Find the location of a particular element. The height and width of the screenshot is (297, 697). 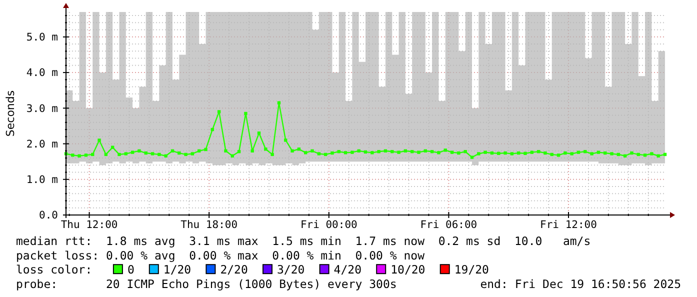

legend-label: 1/20 is located at coordinates (177, 269).